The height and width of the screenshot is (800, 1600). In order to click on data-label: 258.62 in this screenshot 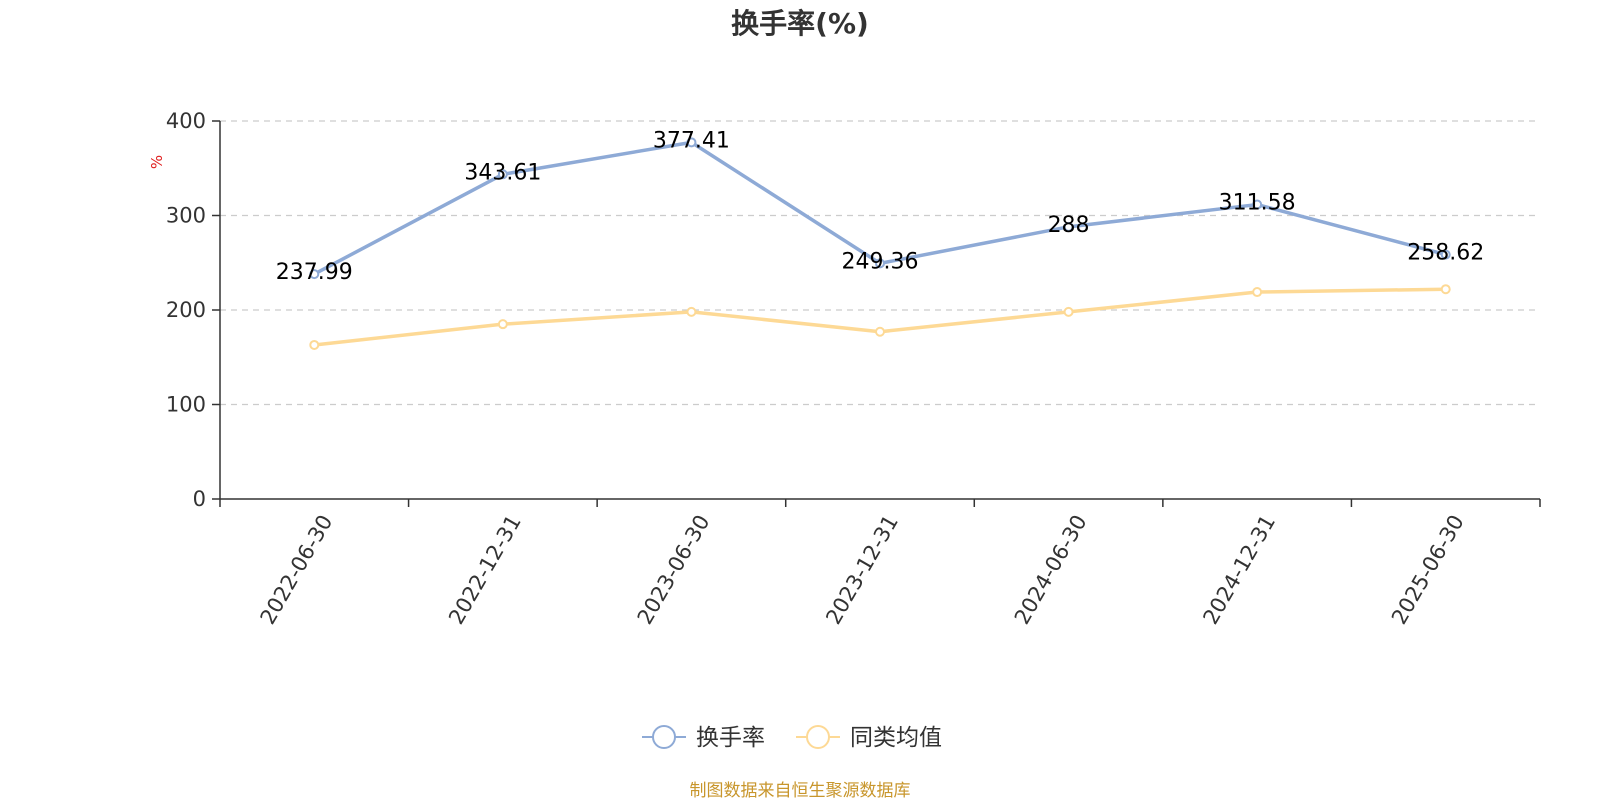, I will do `click(1445, 253)`.